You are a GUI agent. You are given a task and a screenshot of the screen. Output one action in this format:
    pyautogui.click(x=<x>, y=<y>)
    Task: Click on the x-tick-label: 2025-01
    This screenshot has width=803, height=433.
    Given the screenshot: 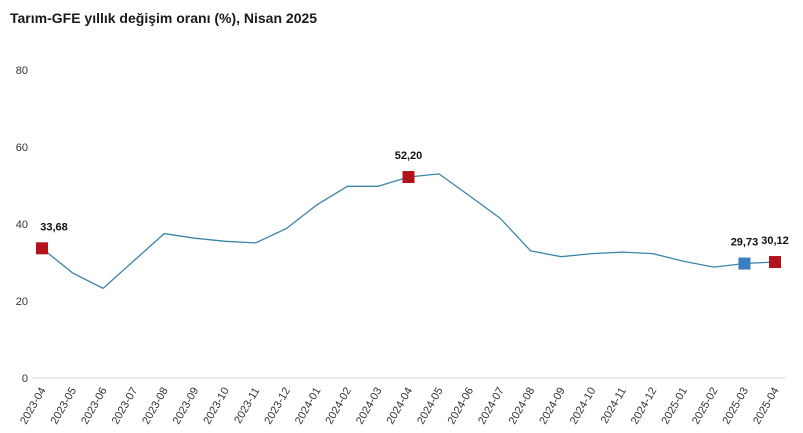 What is the action you would take?
    pyautogui.click(x=674, y=406)
    